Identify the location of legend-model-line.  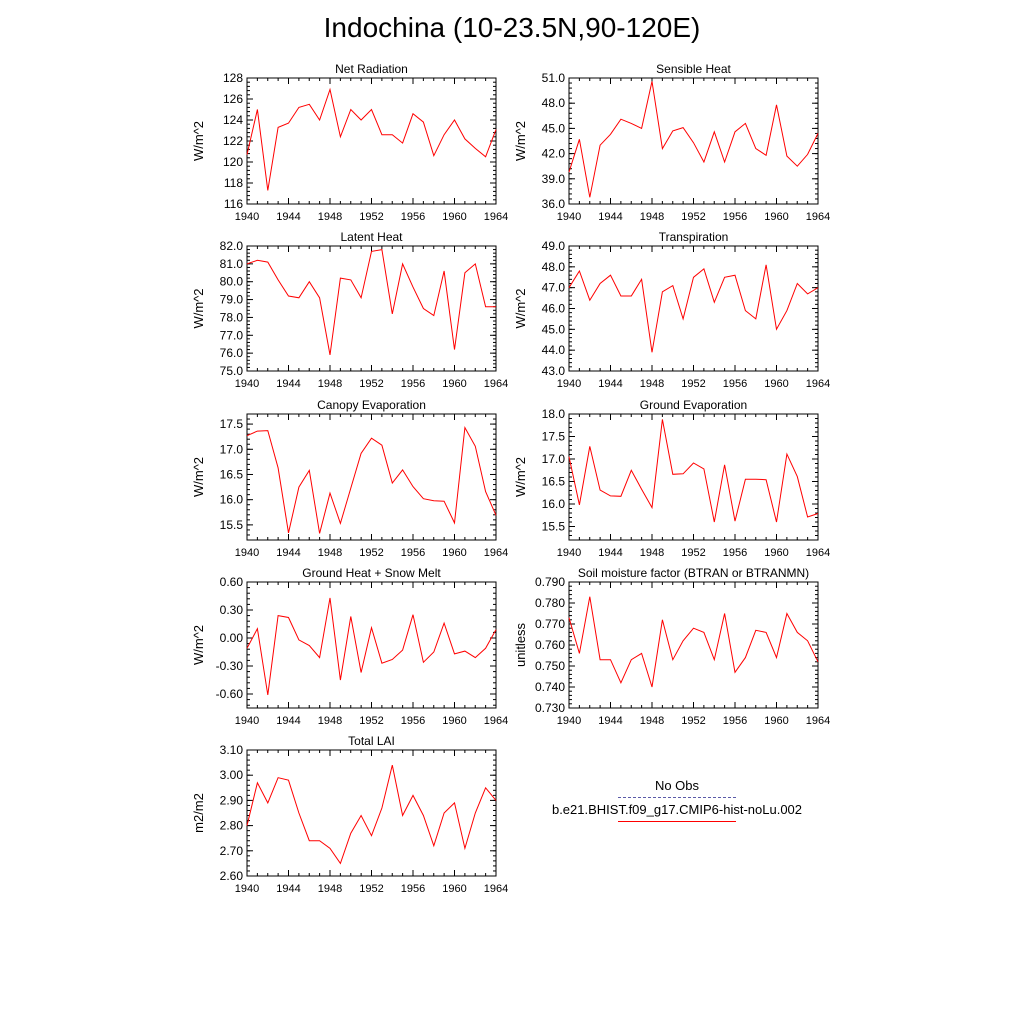
(677, 821).